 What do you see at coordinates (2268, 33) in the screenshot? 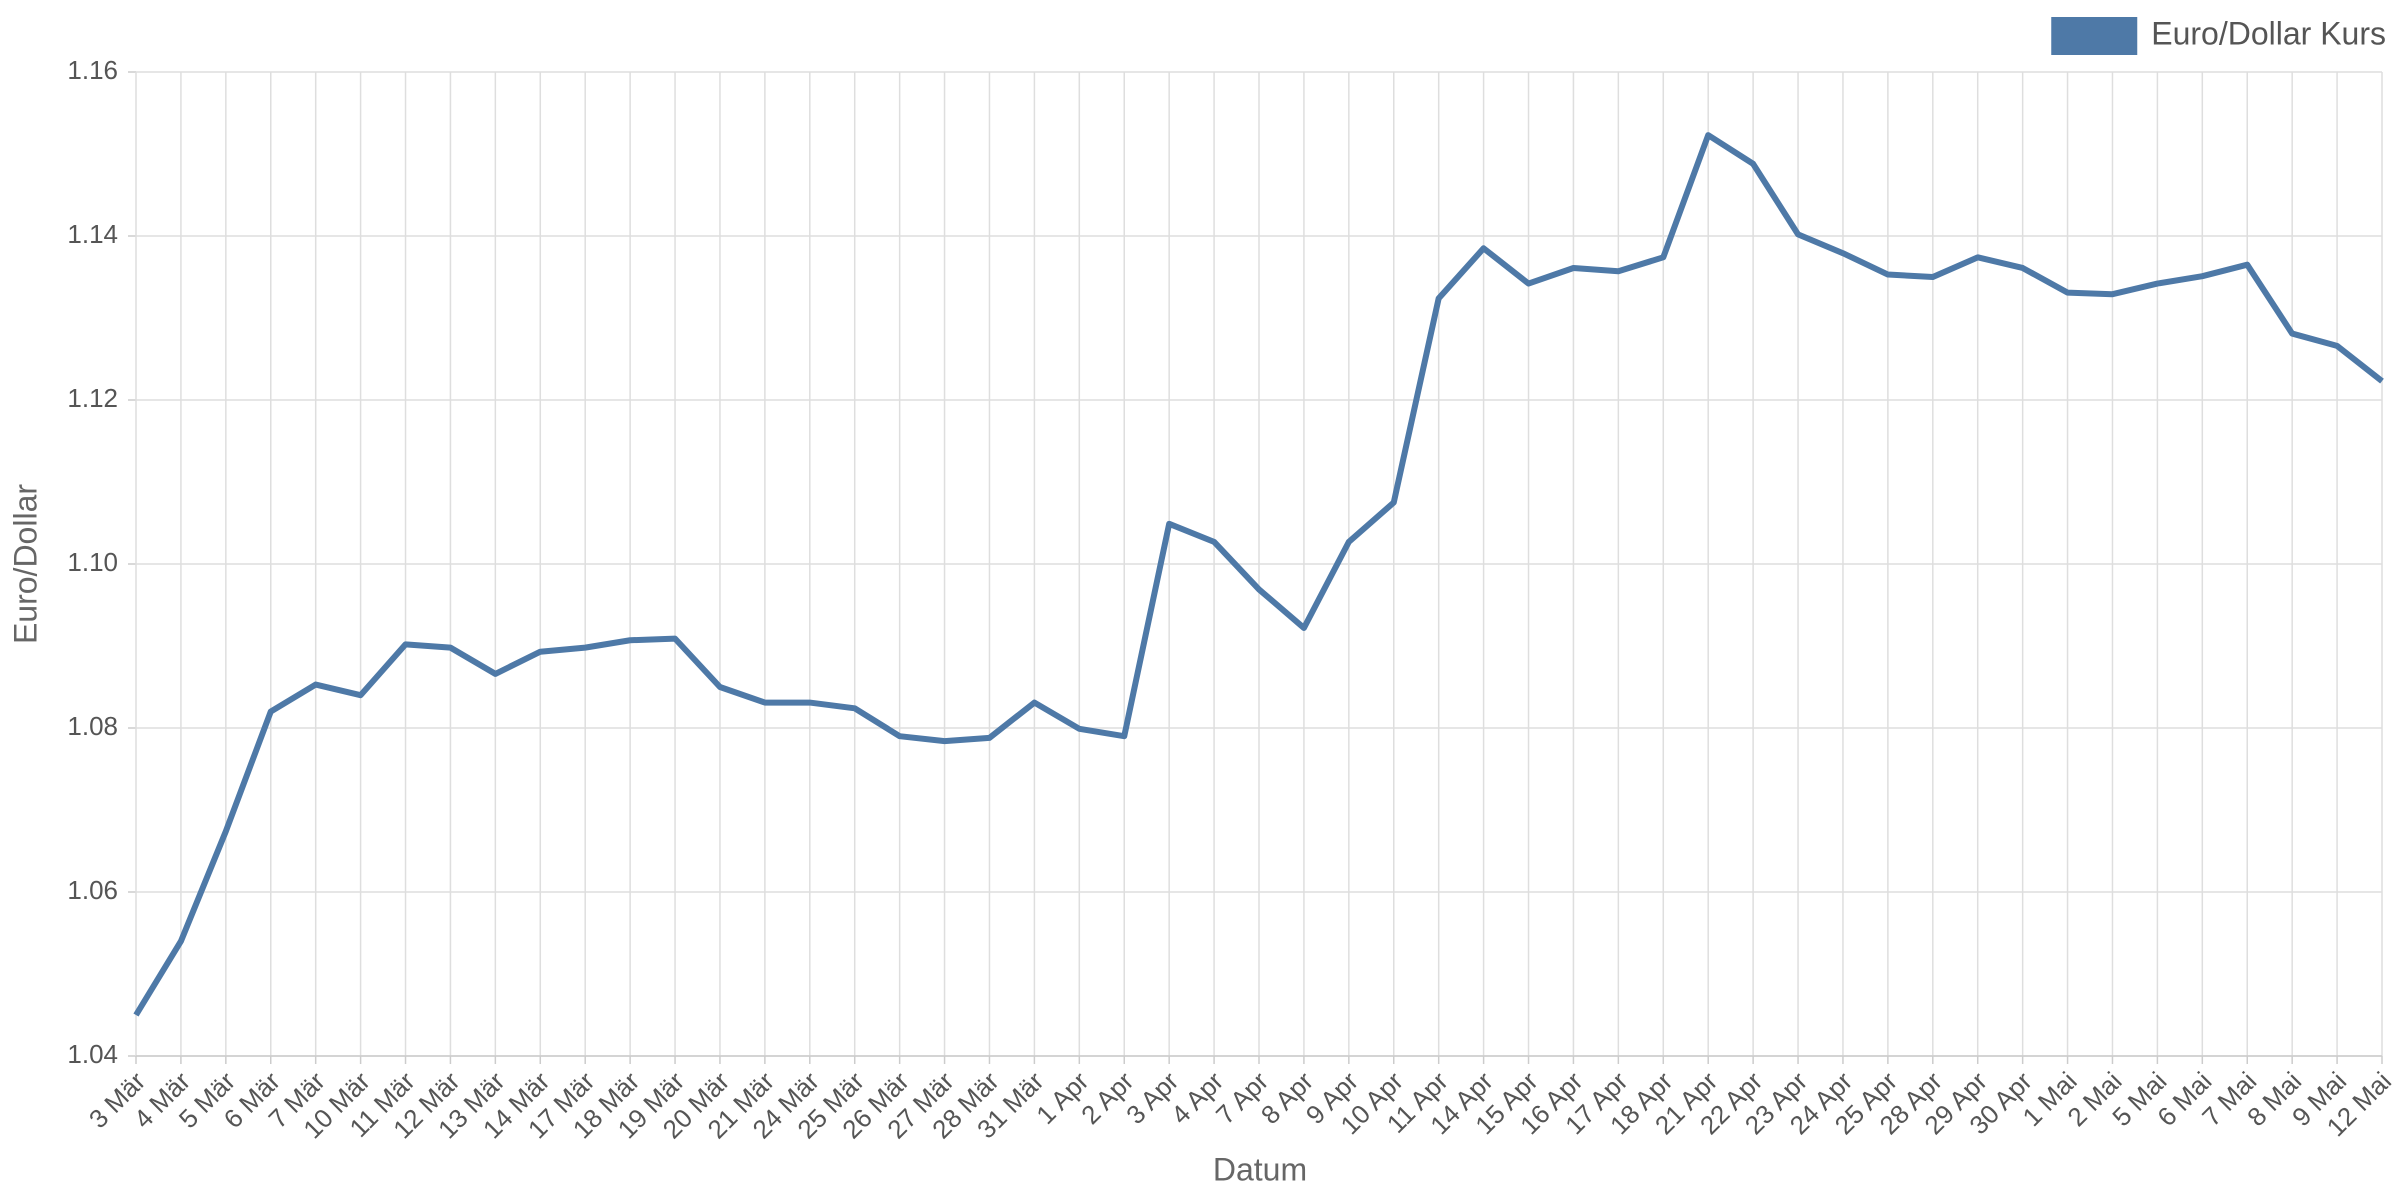
I see `legend-label: Euro/Dollar Kurs` at bounding box center [2268, 33].